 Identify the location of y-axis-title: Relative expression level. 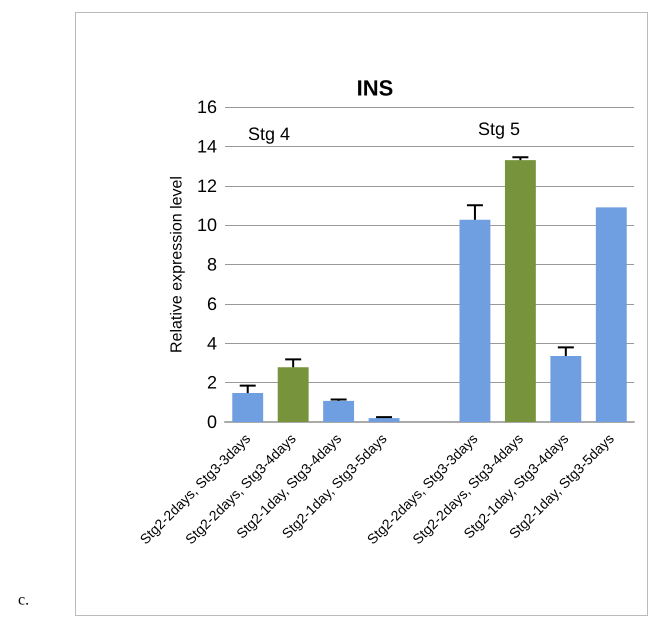
(177, 264).